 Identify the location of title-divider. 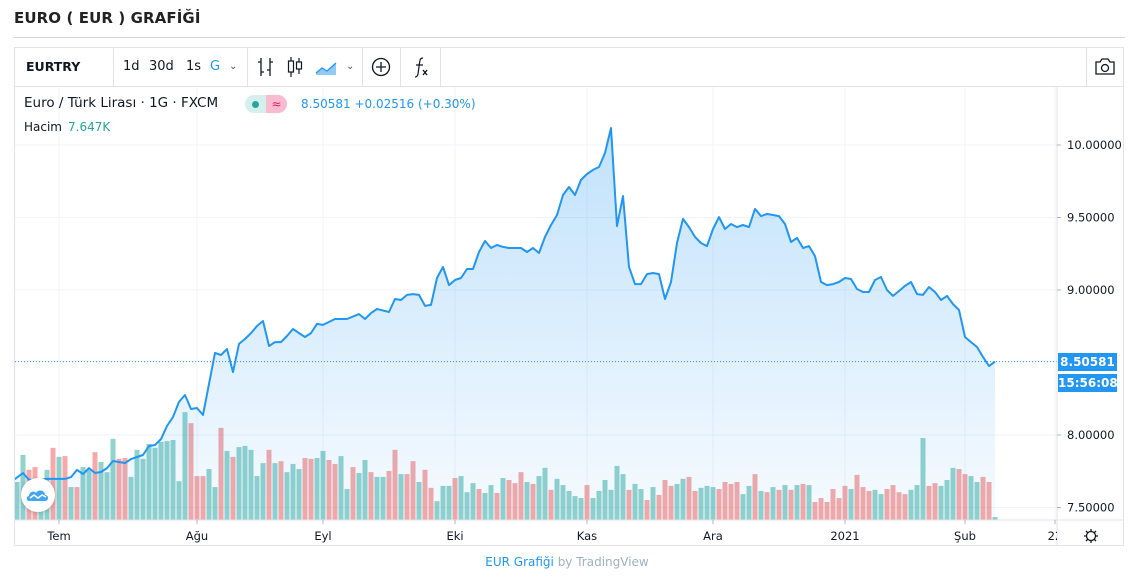
(569, 37).